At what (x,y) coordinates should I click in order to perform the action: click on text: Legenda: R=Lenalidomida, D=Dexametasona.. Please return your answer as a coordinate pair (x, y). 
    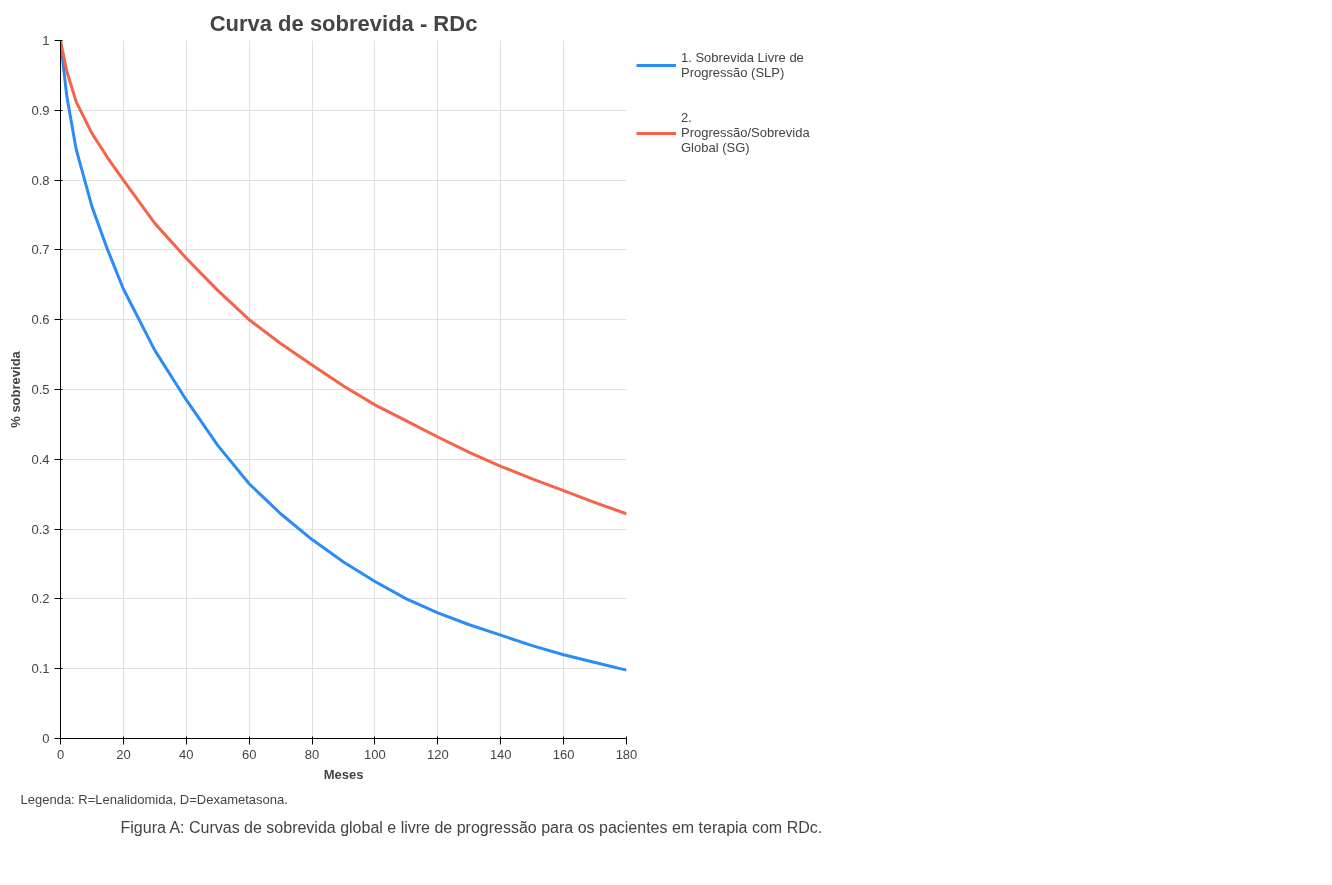
    Looking at the image, I should click on (154, 799).